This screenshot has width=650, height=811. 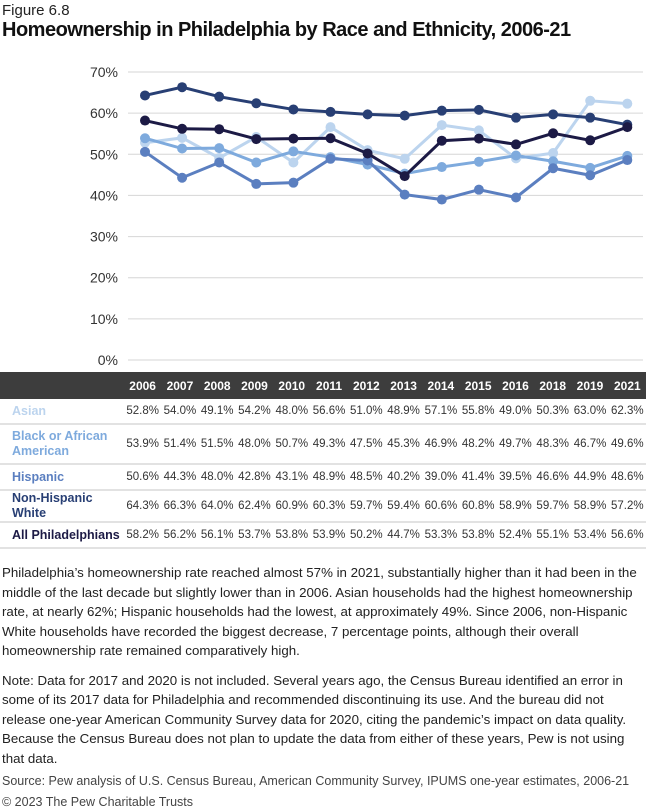 I want to click on table-cell: 48.3%, so click(x=553, y=444).